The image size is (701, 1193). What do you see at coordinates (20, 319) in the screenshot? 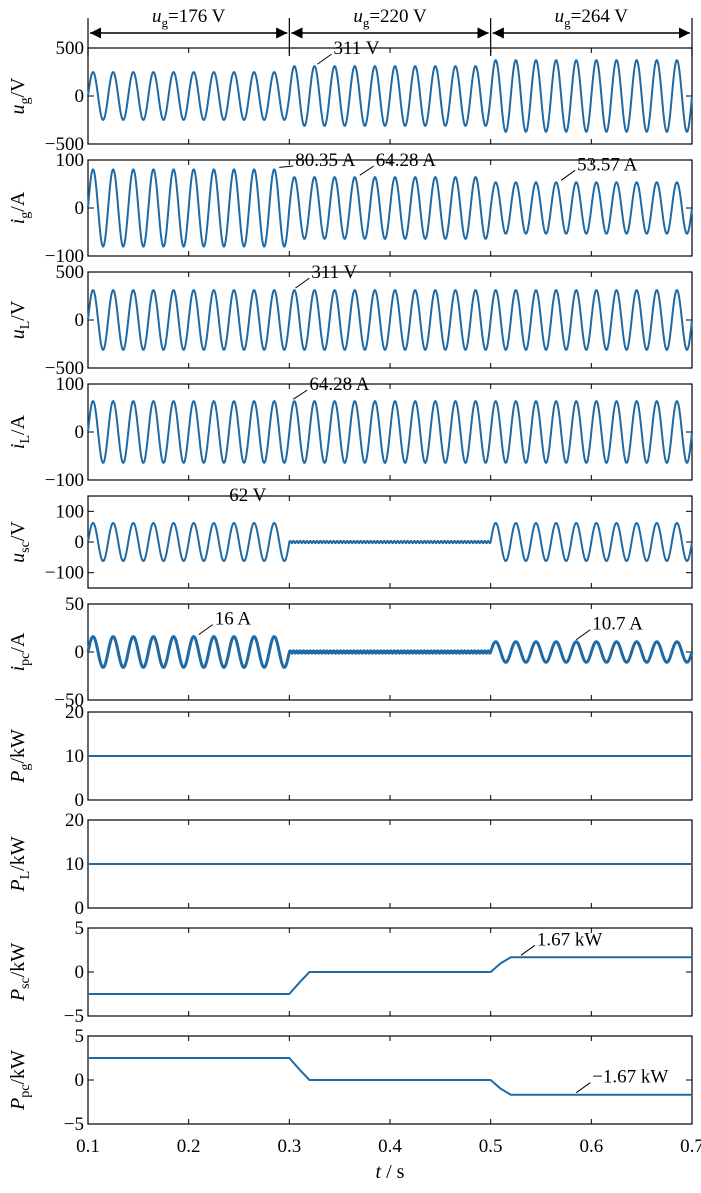
I see `y-axis-label: uL/V` at bounding box center [20, 319].